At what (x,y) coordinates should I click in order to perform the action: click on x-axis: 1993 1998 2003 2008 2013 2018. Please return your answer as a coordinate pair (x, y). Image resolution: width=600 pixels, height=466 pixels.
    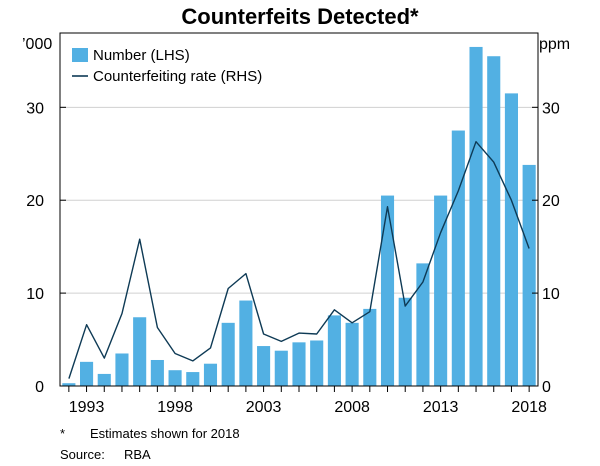
    Looking at the image, I should click on (307, 401).